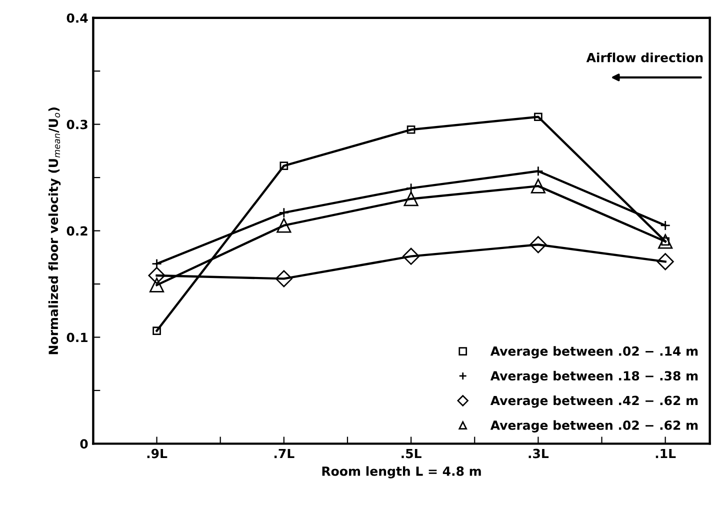 The height and width of the screenshot is (510, 717). What do you see at coordinates (84, 444) in the screenshot?
I see `y-tick-label: 0` at bounding box center [84, 444].